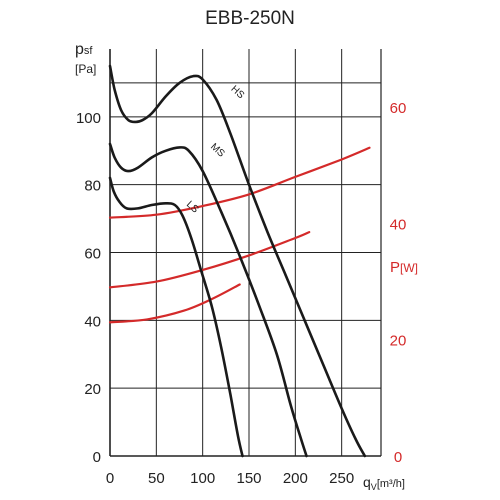  What do you see at coordinates (88, 118) in the screenshot?
I see `y-tick-label: 100` at bounding box center [88, 118].